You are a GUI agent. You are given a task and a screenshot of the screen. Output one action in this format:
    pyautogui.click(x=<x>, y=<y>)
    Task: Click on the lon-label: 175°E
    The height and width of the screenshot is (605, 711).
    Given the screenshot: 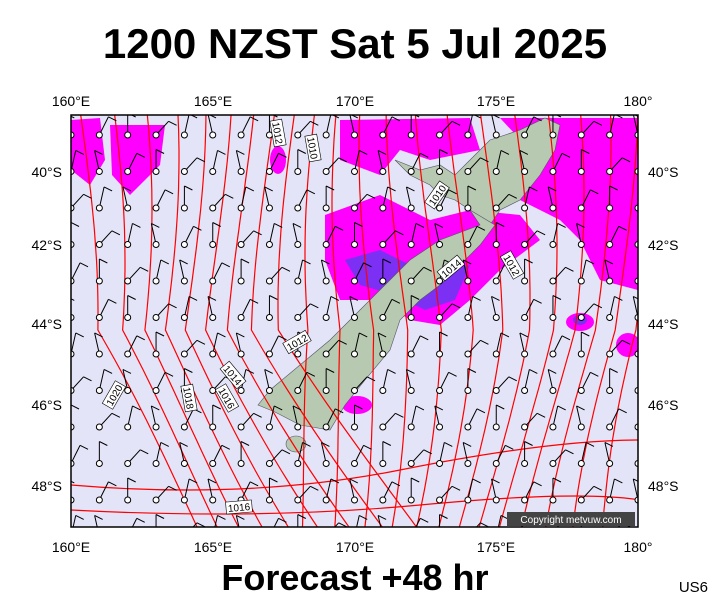 What is the action you would take?
    pyautogui.click(x=496, y=547)
    